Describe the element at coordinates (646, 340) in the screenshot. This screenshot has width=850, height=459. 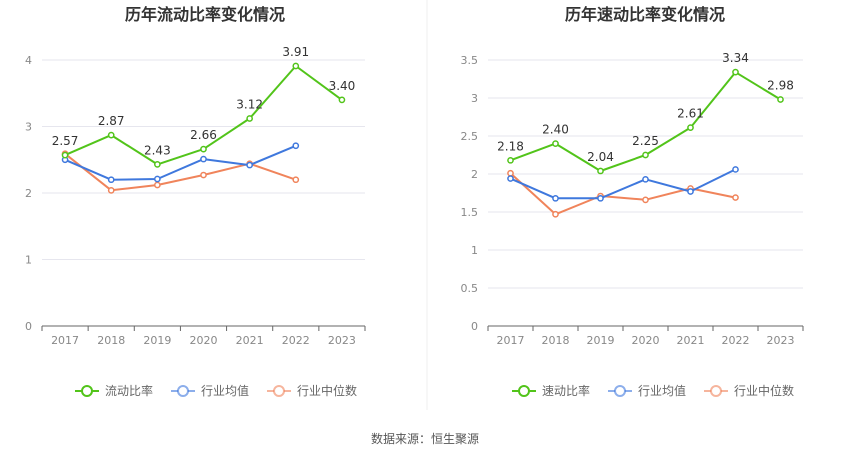
I see `x-tick-label: 2020` at that location.